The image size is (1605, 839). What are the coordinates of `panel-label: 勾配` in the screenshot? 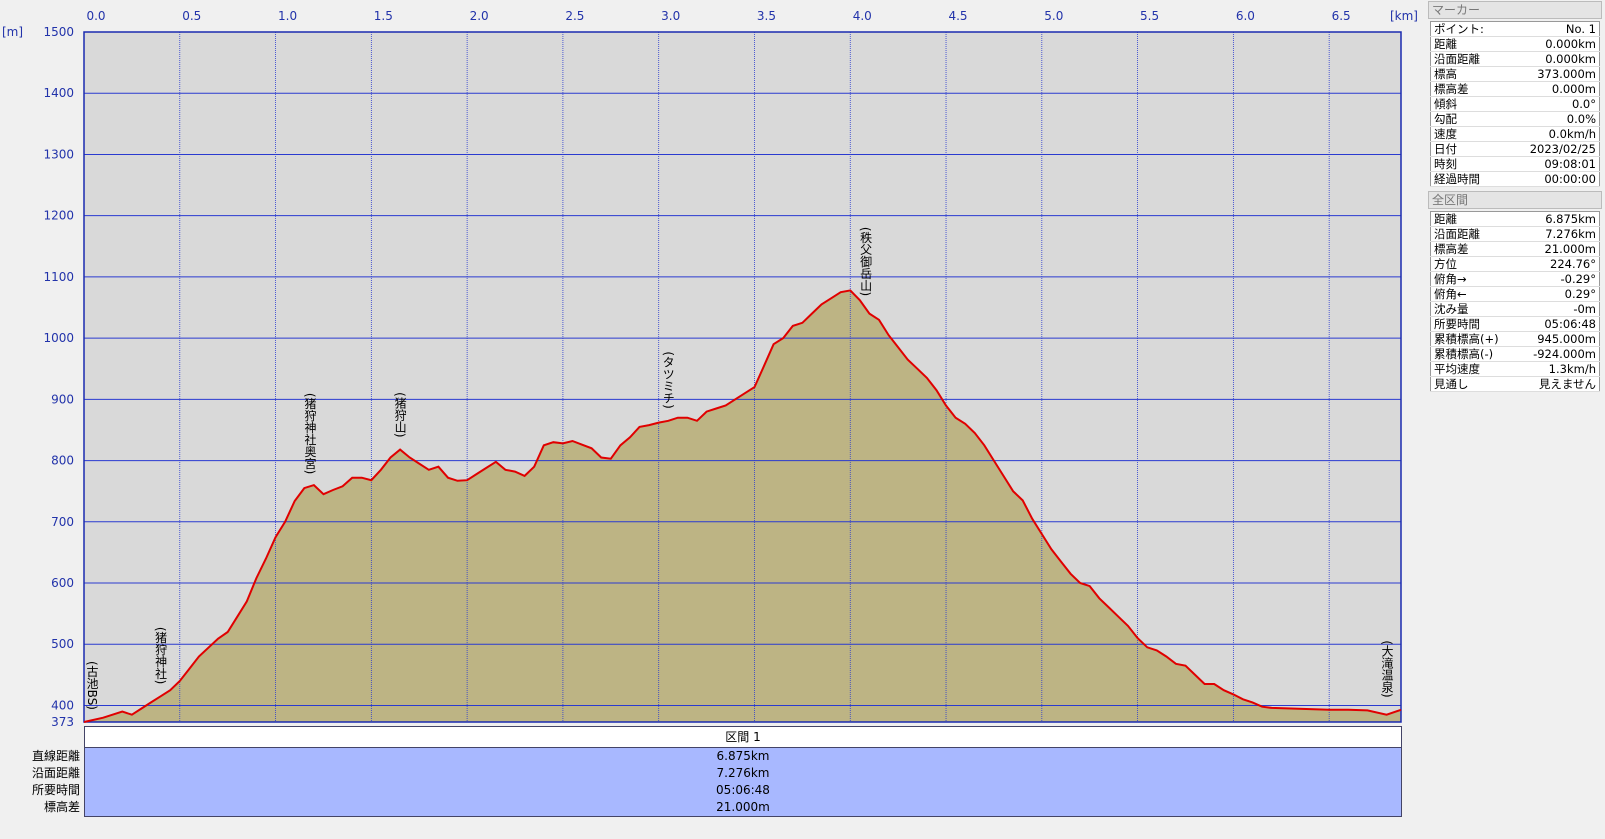 It's located at (1467, 119).